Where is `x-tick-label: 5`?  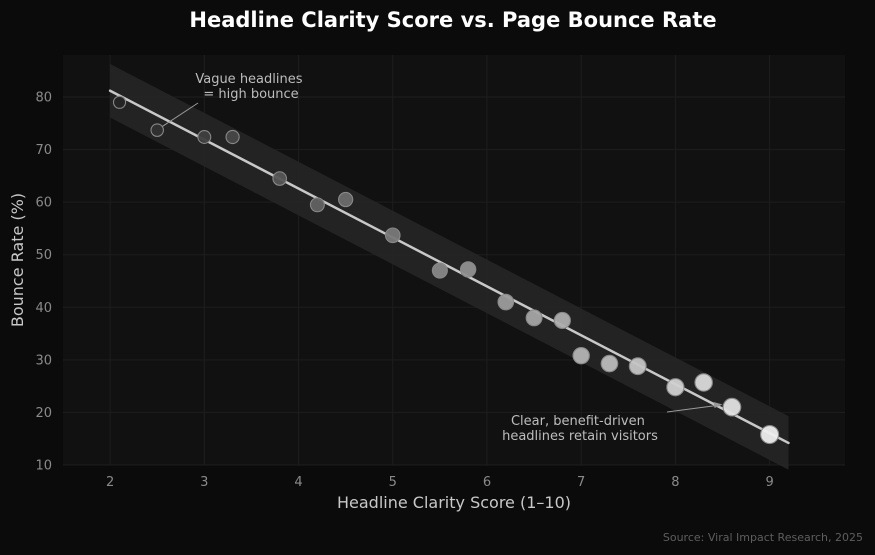
x-tick-label: 5 is located at coordinates (393, 482).